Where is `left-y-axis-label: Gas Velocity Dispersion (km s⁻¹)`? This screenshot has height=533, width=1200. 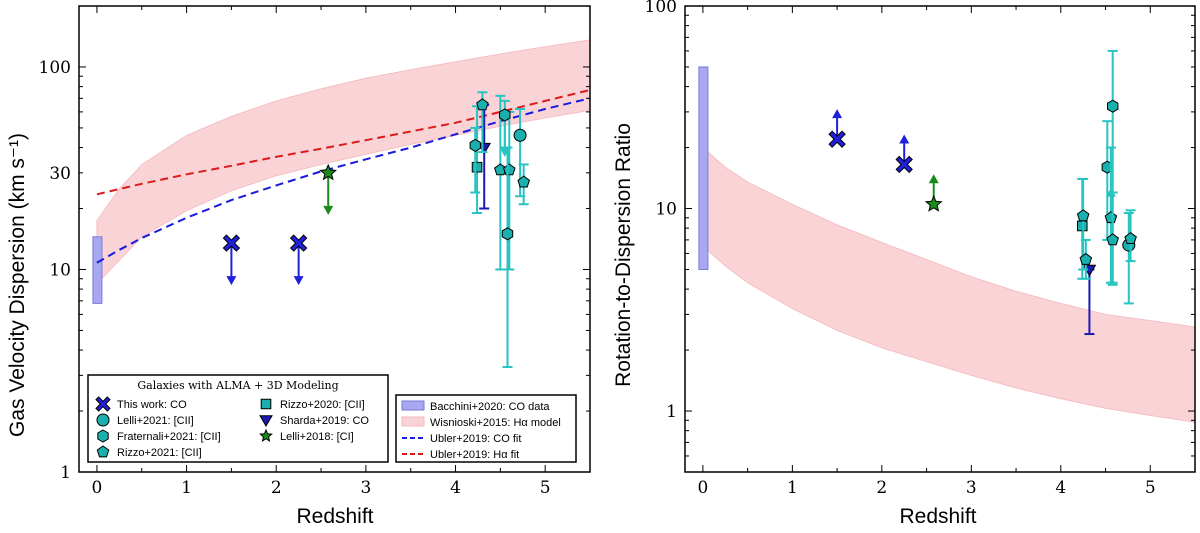
left-y-axis-label: Gas Velocity Dispersion (km s⁻¹) is located at coordinates (17, 285).